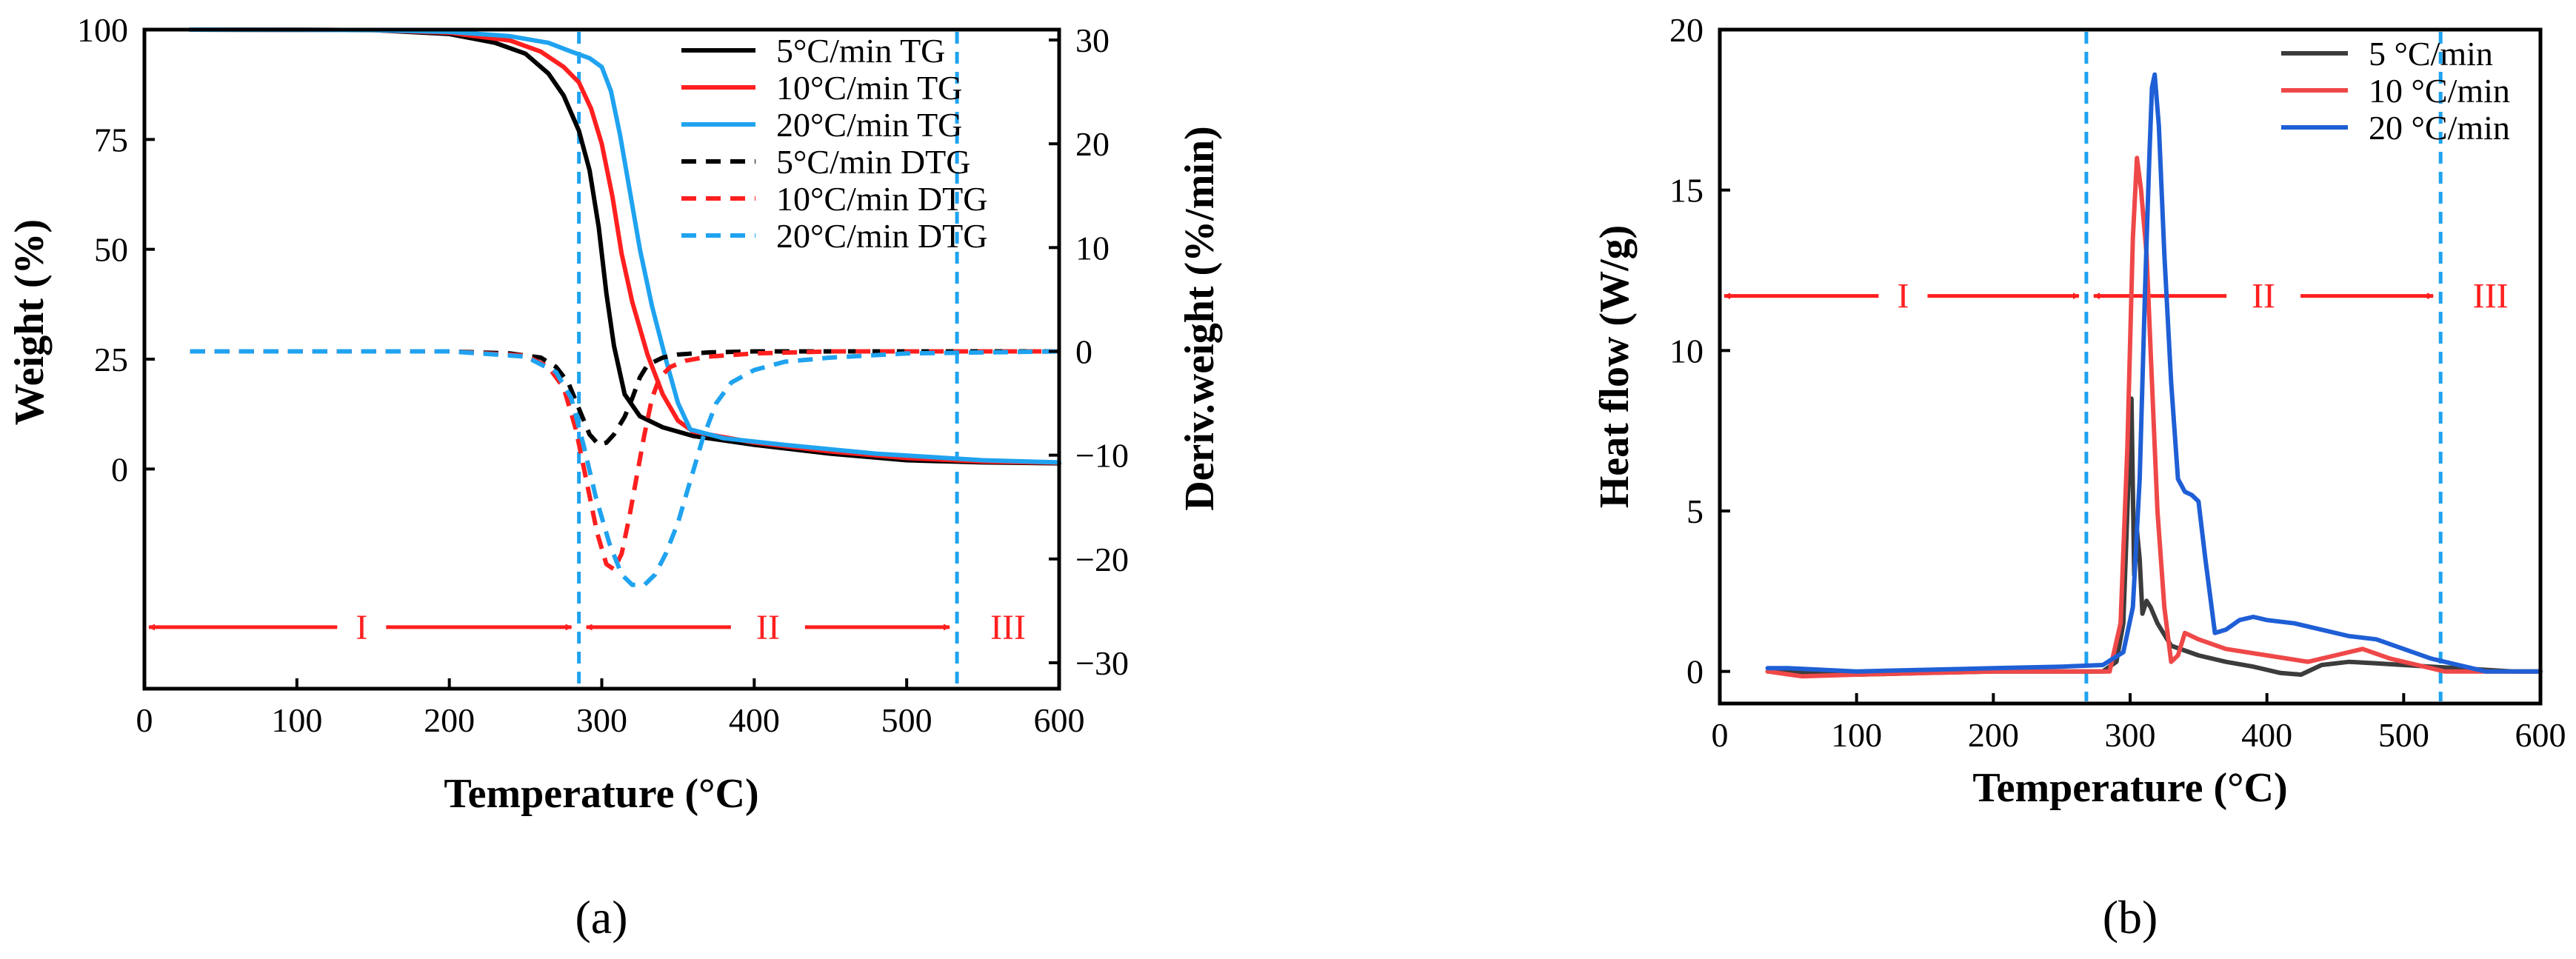 This screenshot has height=959, width=2576. I want to click on a-y-tick-label: 75, so click(111, 139).